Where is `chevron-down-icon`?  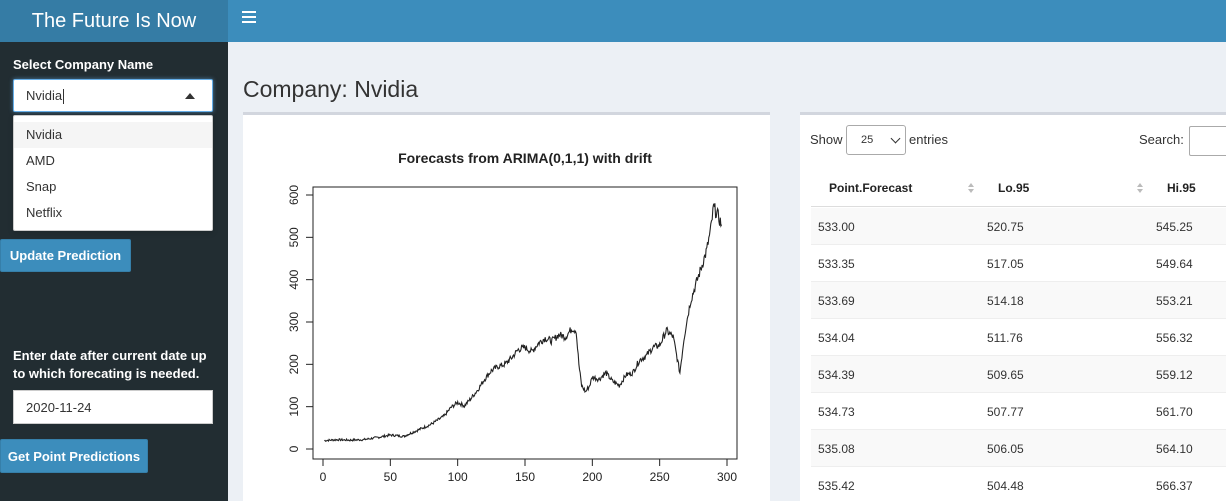
chevron-down-icon is located at coordinates (895, 138).